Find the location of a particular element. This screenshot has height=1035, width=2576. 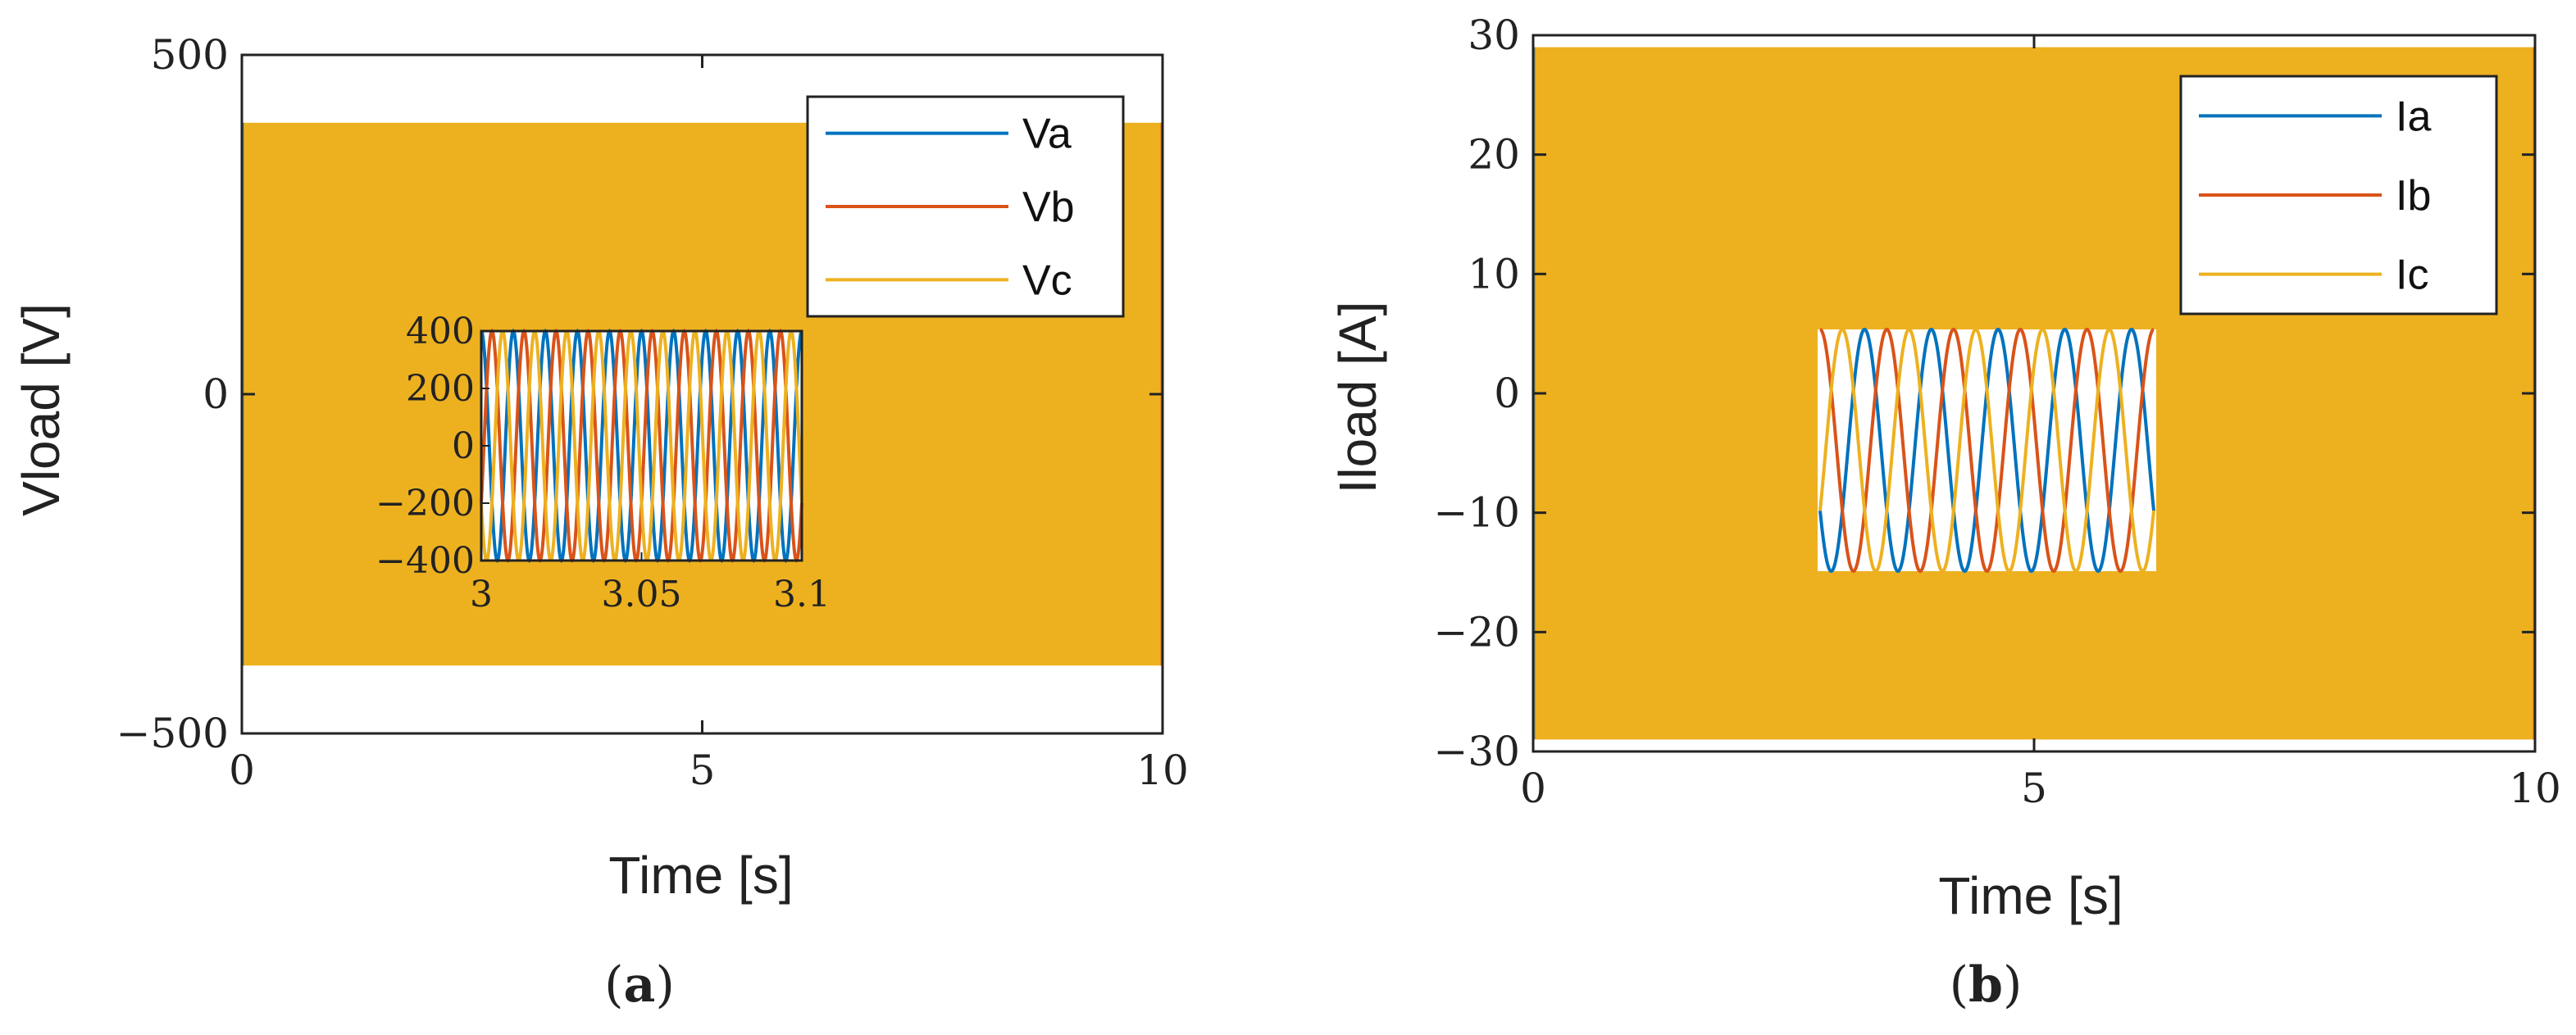

b-ytick-label: −10 is located at coordinates (1476, 513).